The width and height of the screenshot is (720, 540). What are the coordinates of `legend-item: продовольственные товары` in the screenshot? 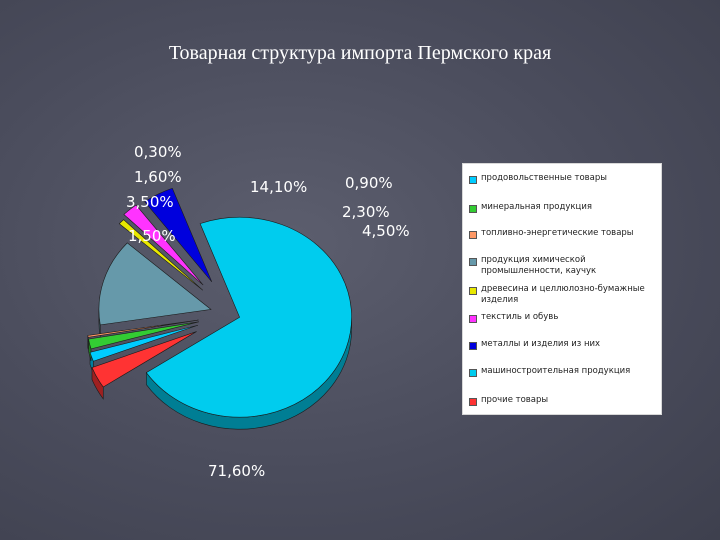 It's located at (564, 178).